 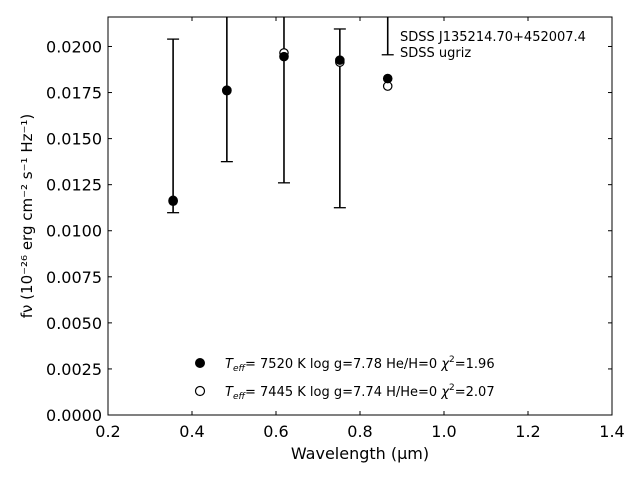 I want to click on error-bars, so click(x=280, y=115).